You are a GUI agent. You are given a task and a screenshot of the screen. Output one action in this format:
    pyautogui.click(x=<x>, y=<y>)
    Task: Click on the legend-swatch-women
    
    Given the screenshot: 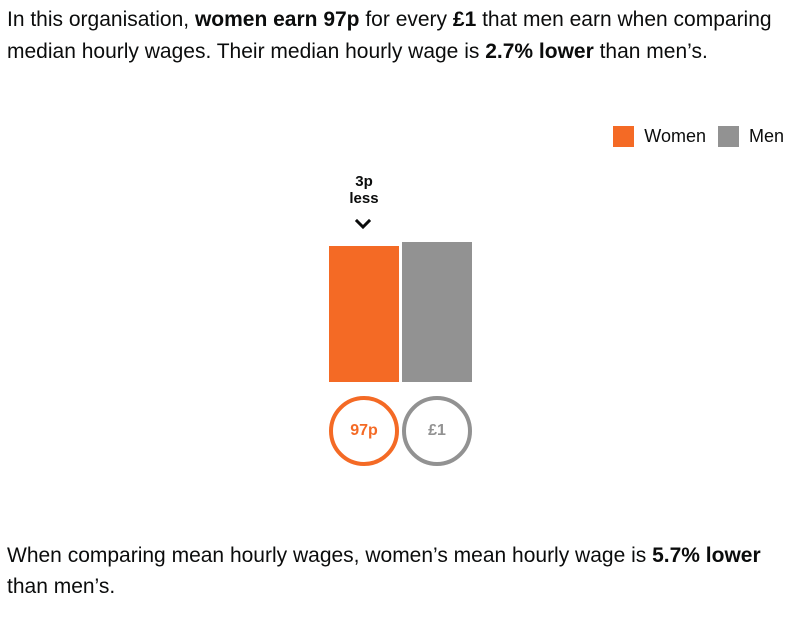 What is the action you would take?
    pyautogui.click(x=624, y=136)
    